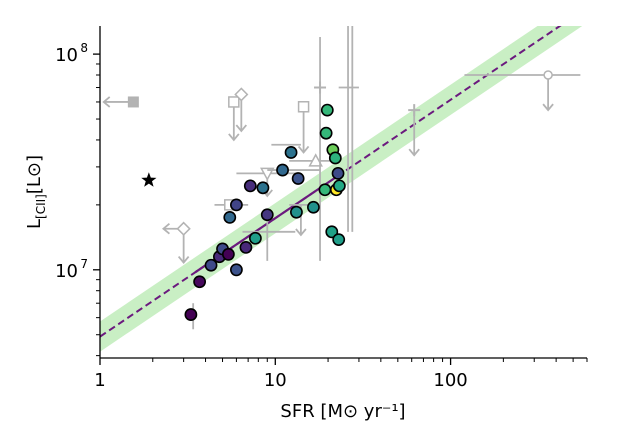 This screenshot has height=443, width=626. What do you see at coordinates (267, 174) in the screenshot?
I see `limit-marker-triangle-down` at bounding box center [267, 174].